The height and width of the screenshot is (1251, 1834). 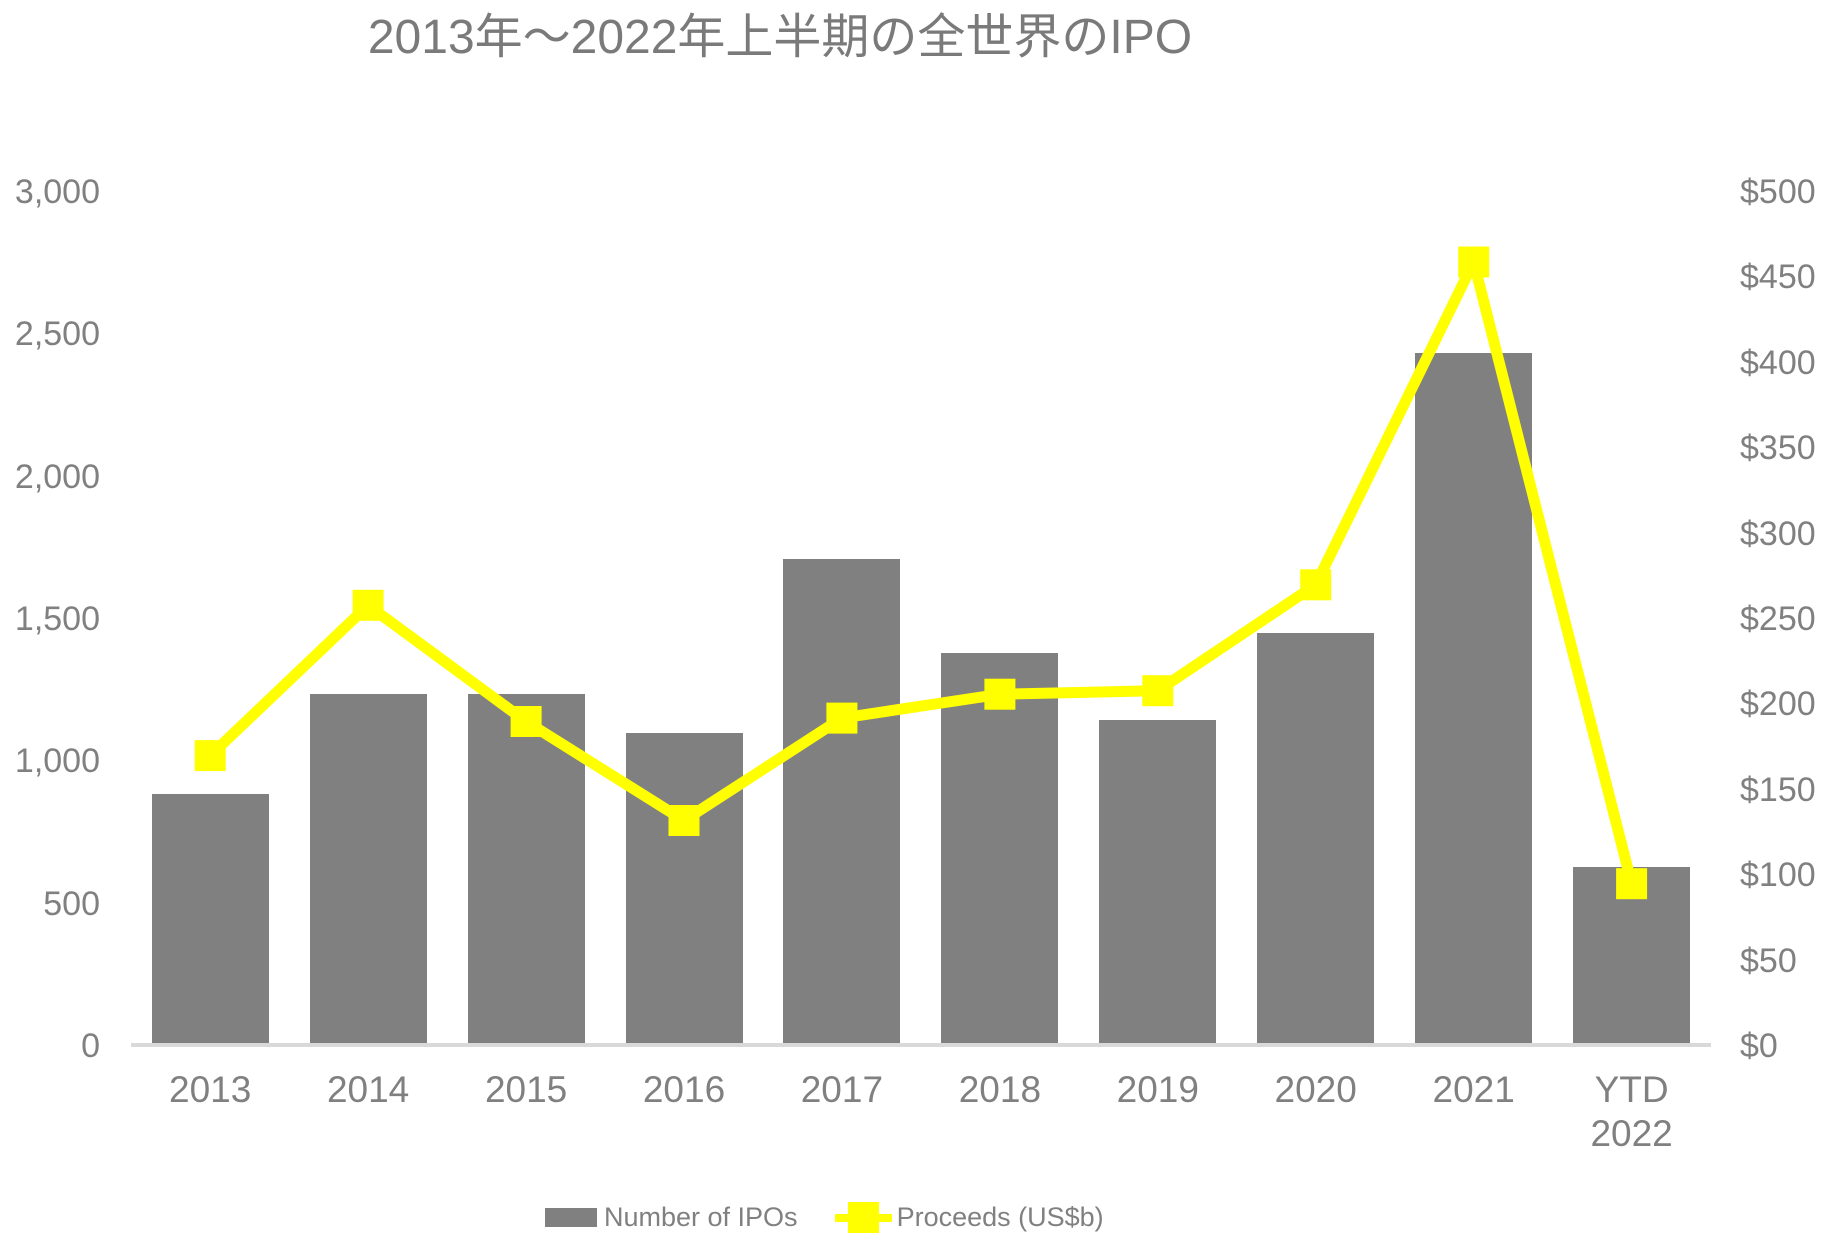 What do you see at coordinates (842, 801) in the screenshot?
I see `bar-2017` at bounding box center [842, 801].